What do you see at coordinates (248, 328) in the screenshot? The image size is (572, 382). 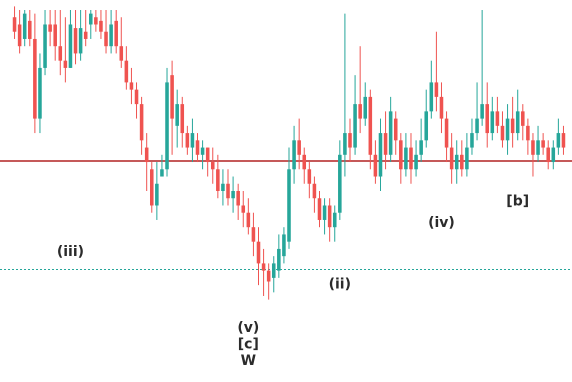 I see `wave-label: (v)` at bounding box center [248, 328].